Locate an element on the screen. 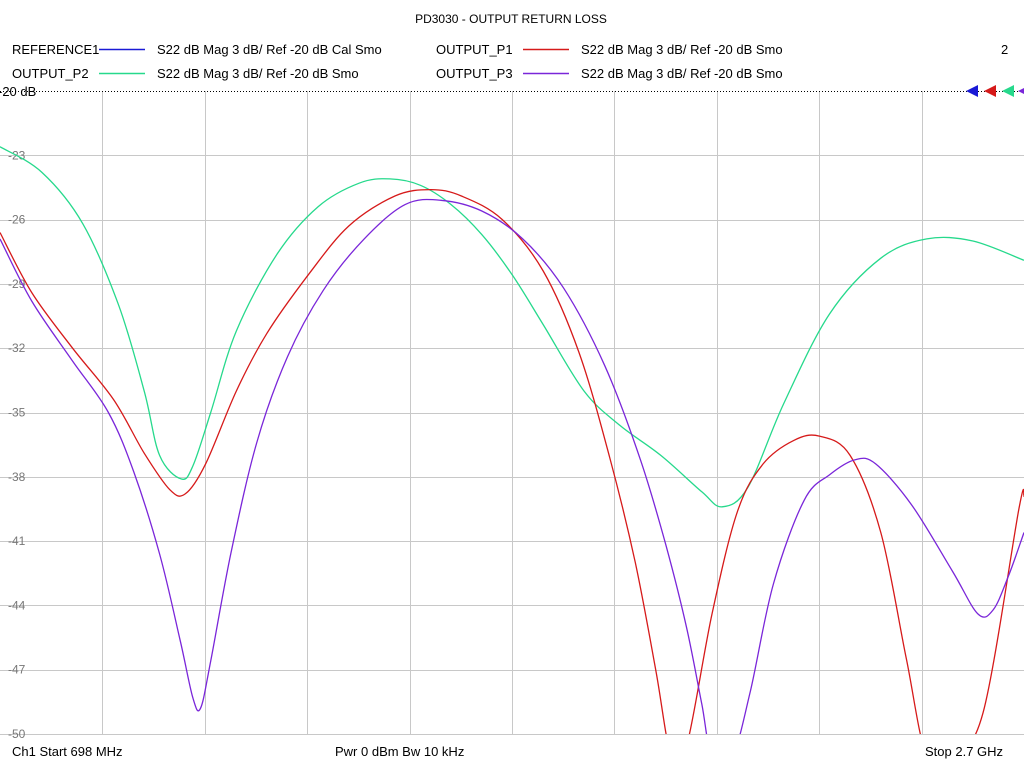  y-tick-label: -32 is located at coordinates (17, 348).